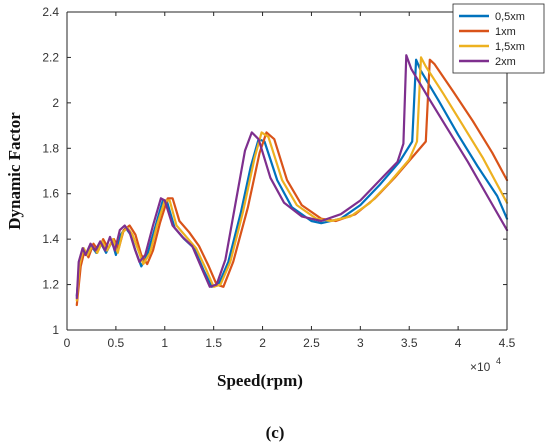 This screenshot has width=550, height=447. What do you see at coordinates (360, 343) in the screenshot?
I see `x-tick-label: 3` at bounding box center [360, 343].